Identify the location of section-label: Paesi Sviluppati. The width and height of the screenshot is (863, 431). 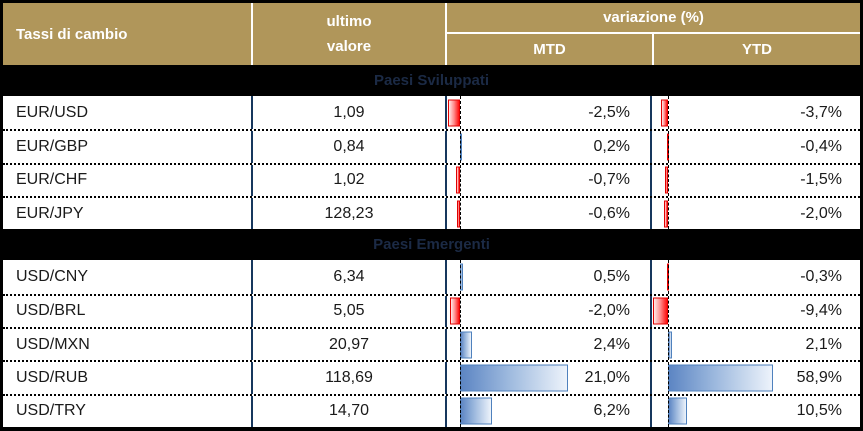
(431, 80).